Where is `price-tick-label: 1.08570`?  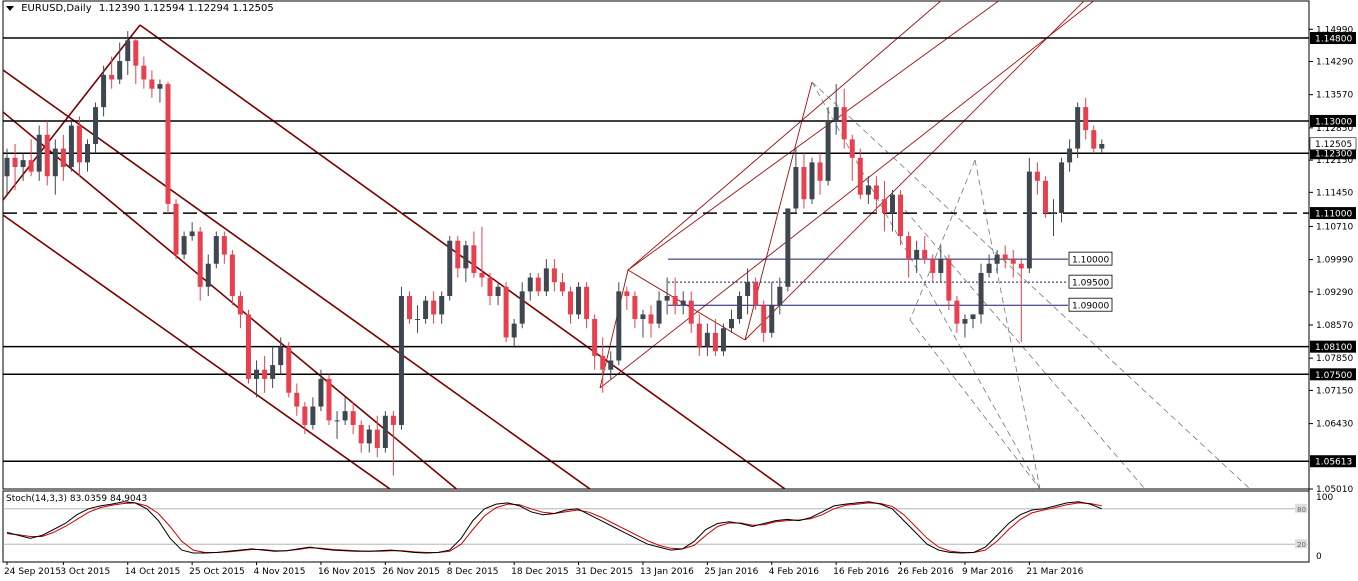 price-tick-label: 1.08570 is located at coordinates (1334, 326).